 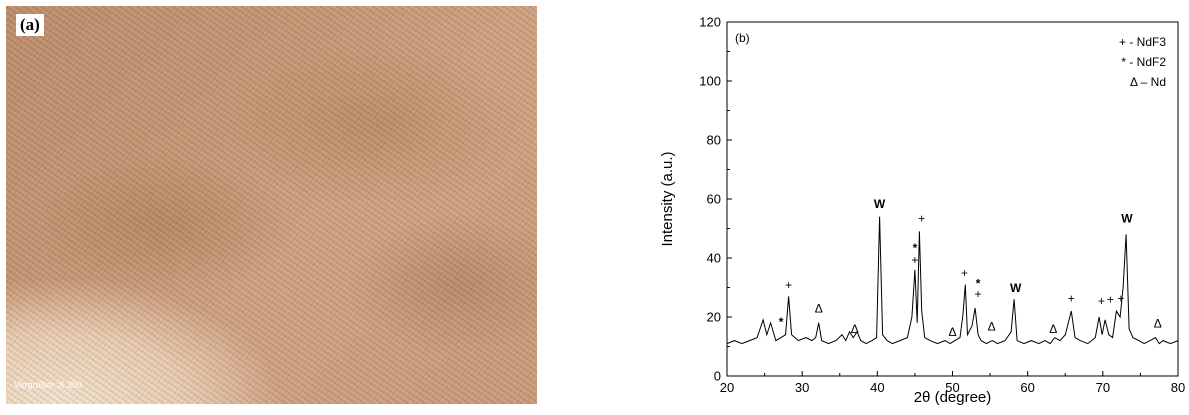 What do you see at coordinates (1142, 42) in the screenshot?
I see `legend-entry-ndf3: + - NdF3` at bounding box center [1142, 42].